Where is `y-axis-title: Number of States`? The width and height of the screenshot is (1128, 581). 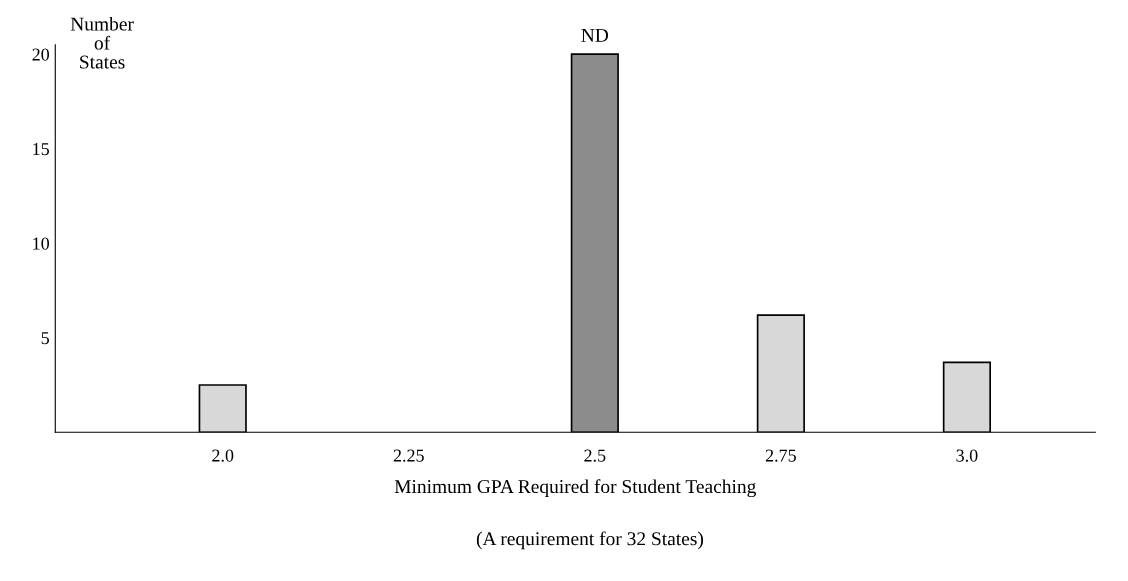 y-axis-title: Number of States is located at coordinates (102, 42).